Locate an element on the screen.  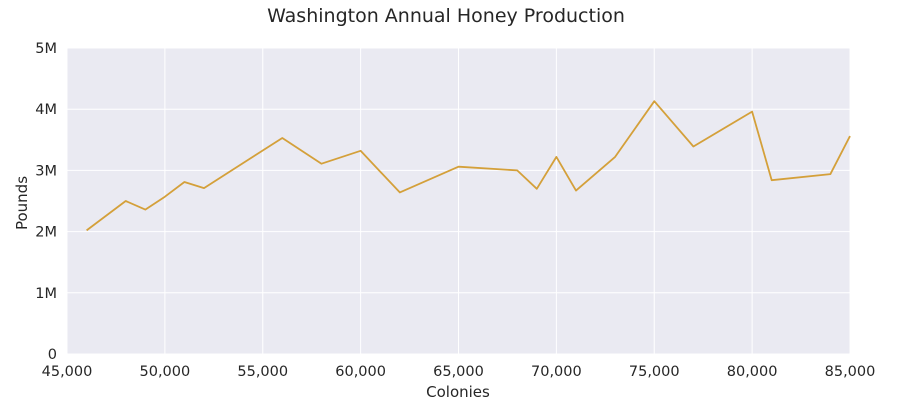
y-axis-label: Pounds is located at coordinates (22, 203).